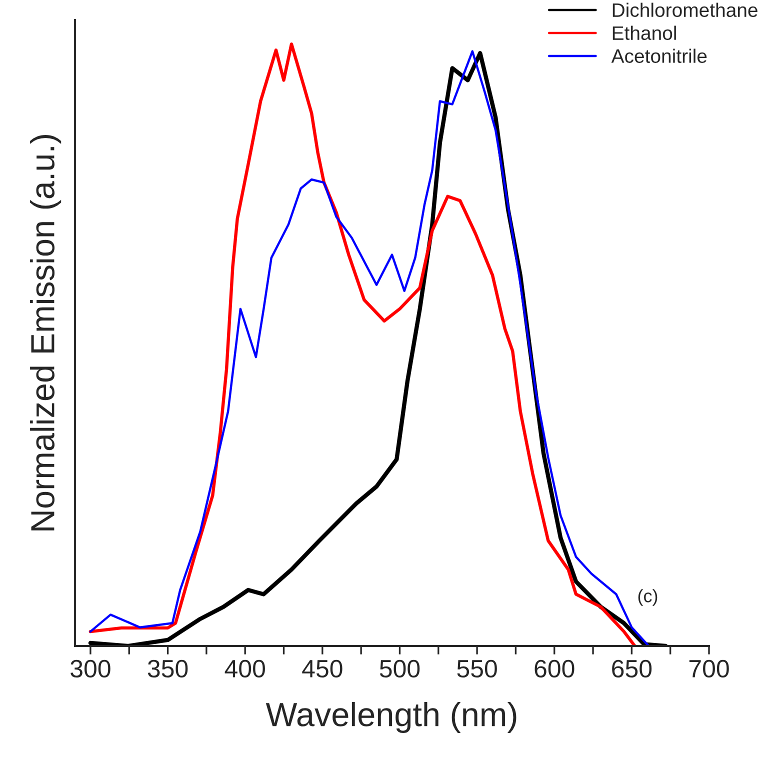  What do you see at coordinates (685, 10) in the screenshot?
I see `legend-label: Dichloromethane` at bounding box center [685, 10].